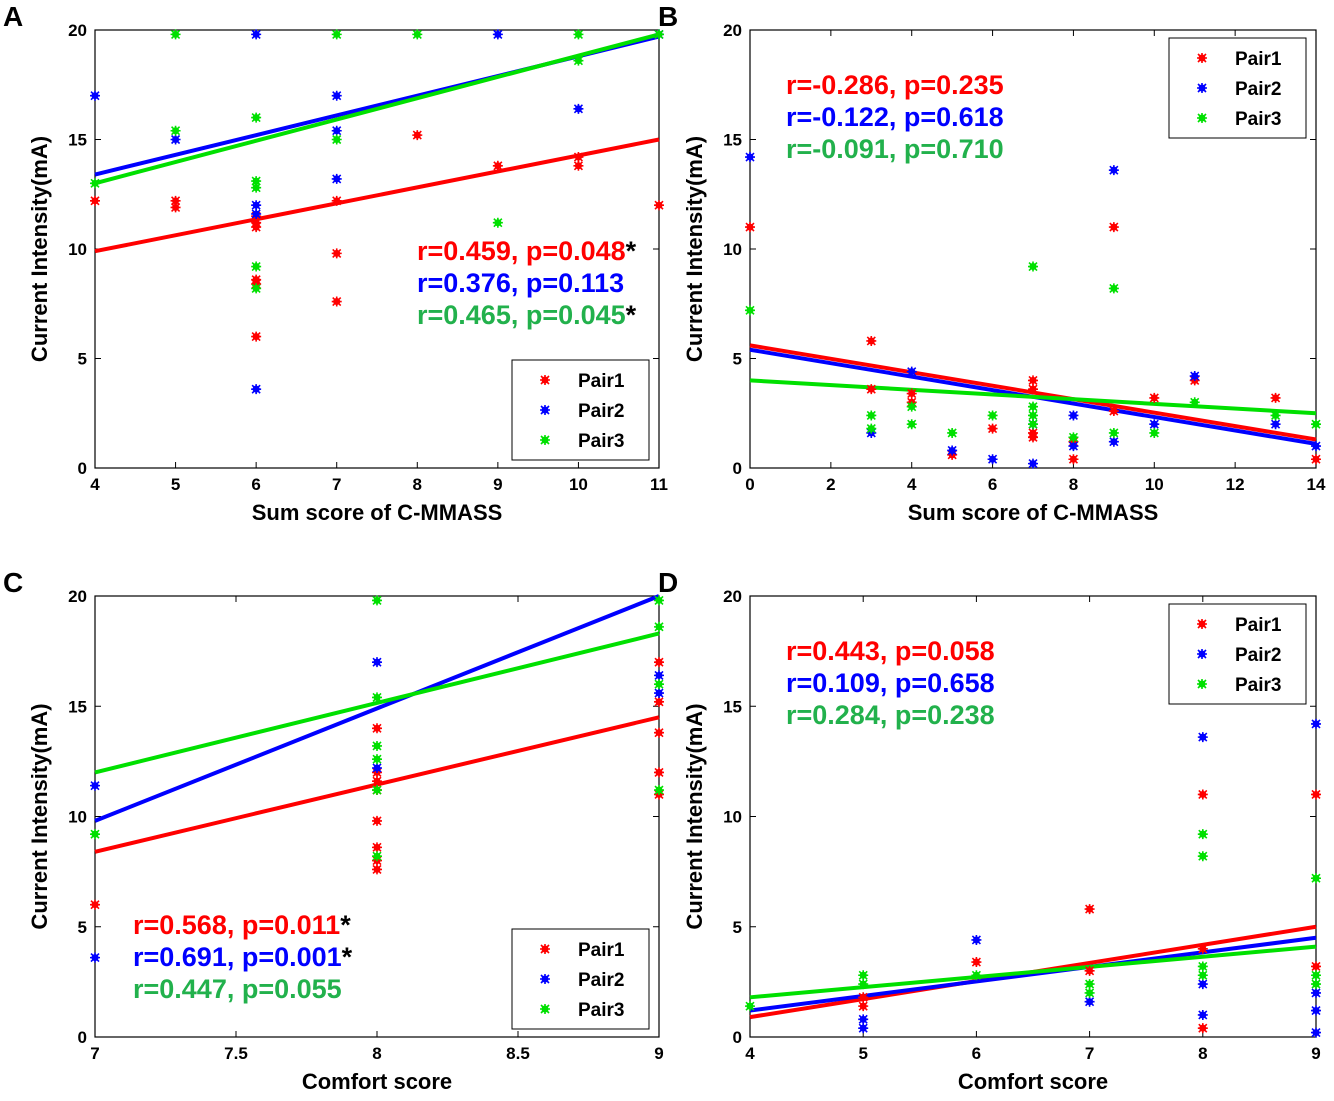 The width and height of the screenshot is (1334, 1101). I want to click on panel-label: B, so click(668, 16).